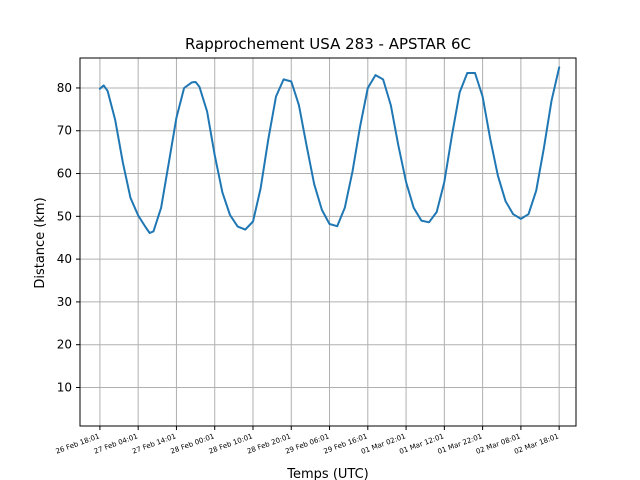 Image resolution: width=640 pixels, height=480 pixels. What do you see at coordinates (64, 259) in the screenshot?
I see `y-tick-label: 40` at bounding box center [64, 259].